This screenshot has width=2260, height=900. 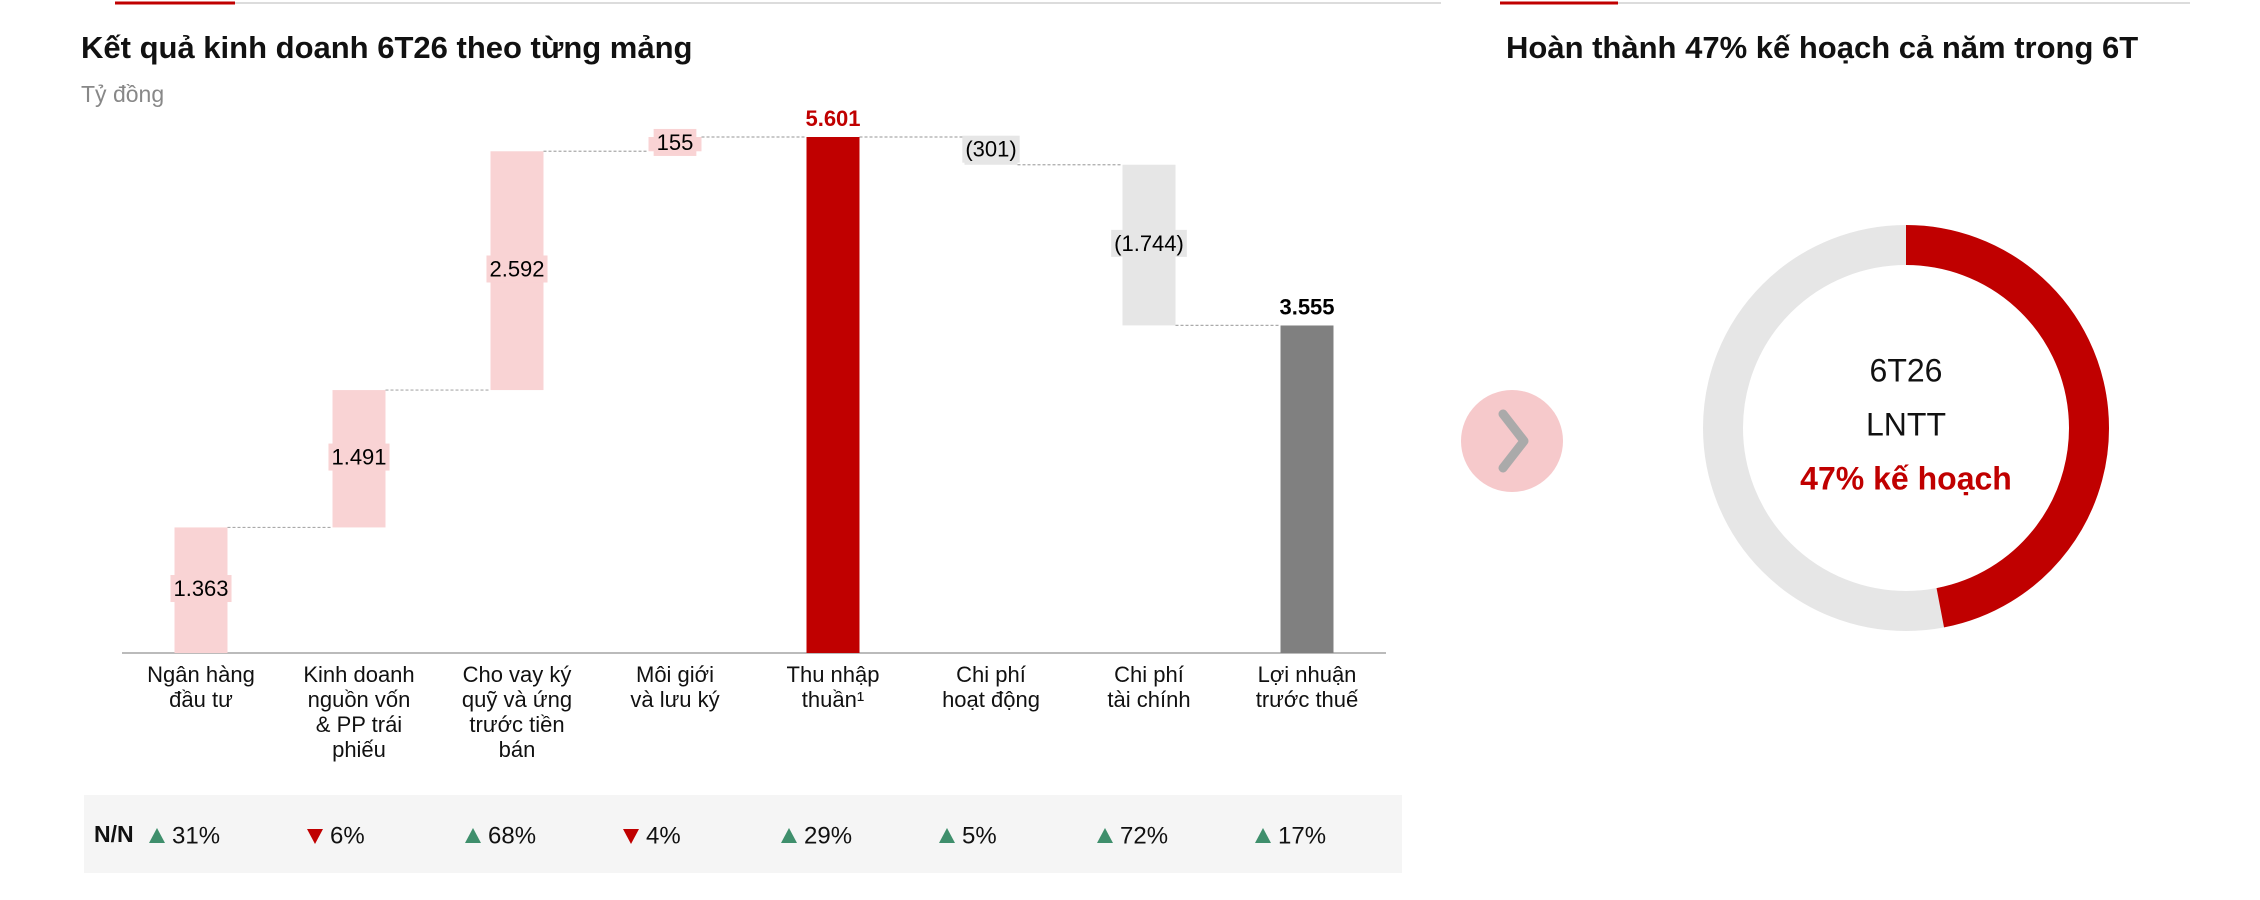 I want to click on value-label: 155, so click(x=675, y=142).